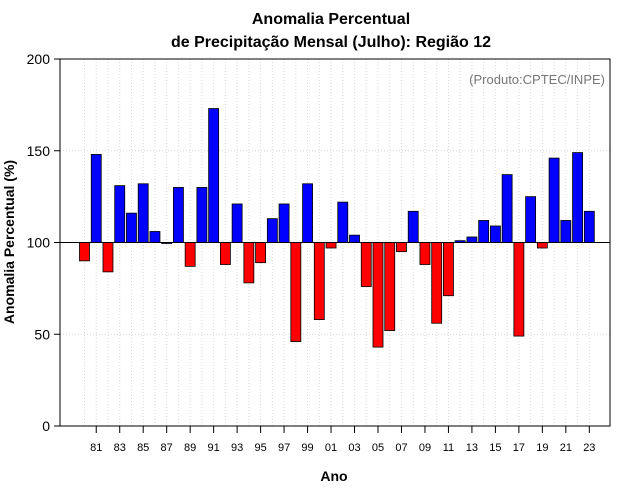 The image size is (640, 500). Describe the element at coordinates (542, 448) in the screenshot. I see `x-tick-label: 19` at that location.